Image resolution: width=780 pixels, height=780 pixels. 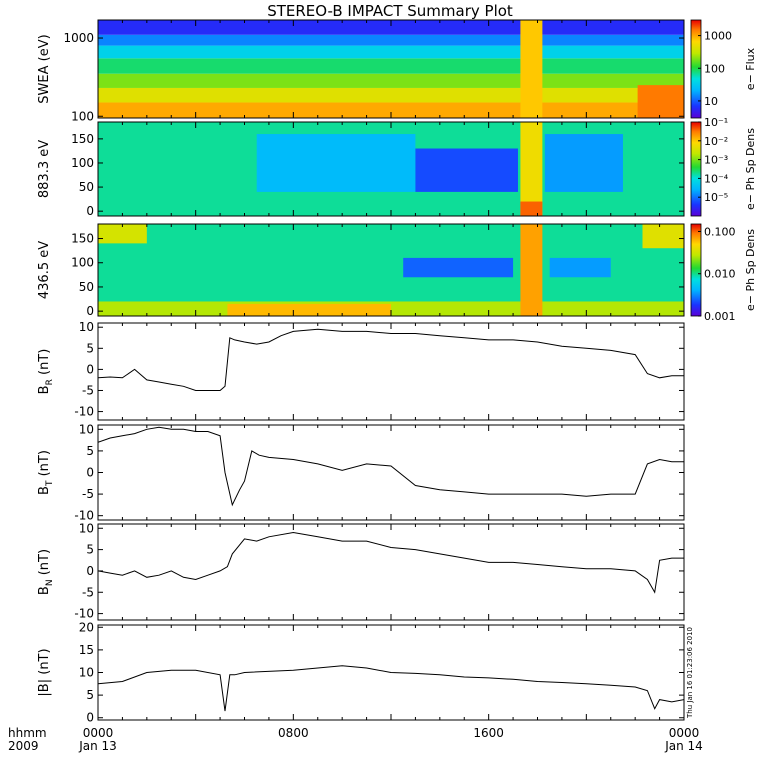 I want to click on time-axis-label-bottom: 2009, so click(x=23, y=746).